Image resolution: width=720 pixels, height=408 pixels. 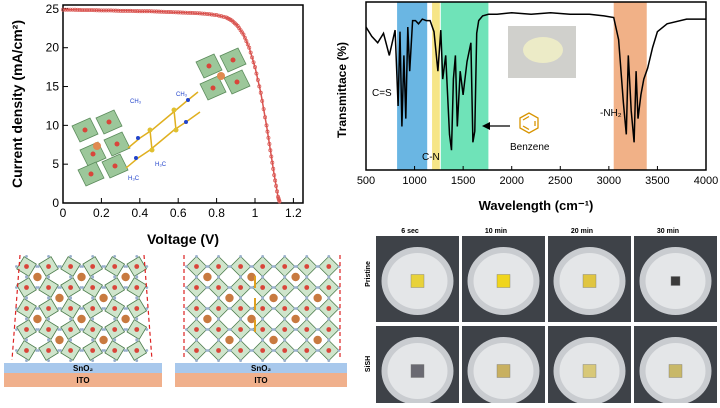 I want to click on ir-x-tick-label: 3000, so click(x=609, y=181).